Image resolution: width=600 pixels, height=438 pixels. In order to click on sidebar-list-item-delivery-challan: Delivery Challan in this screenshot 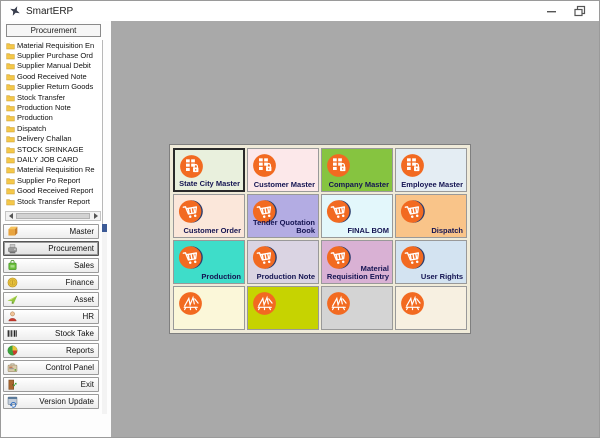, I will do `click(54, 139)`.